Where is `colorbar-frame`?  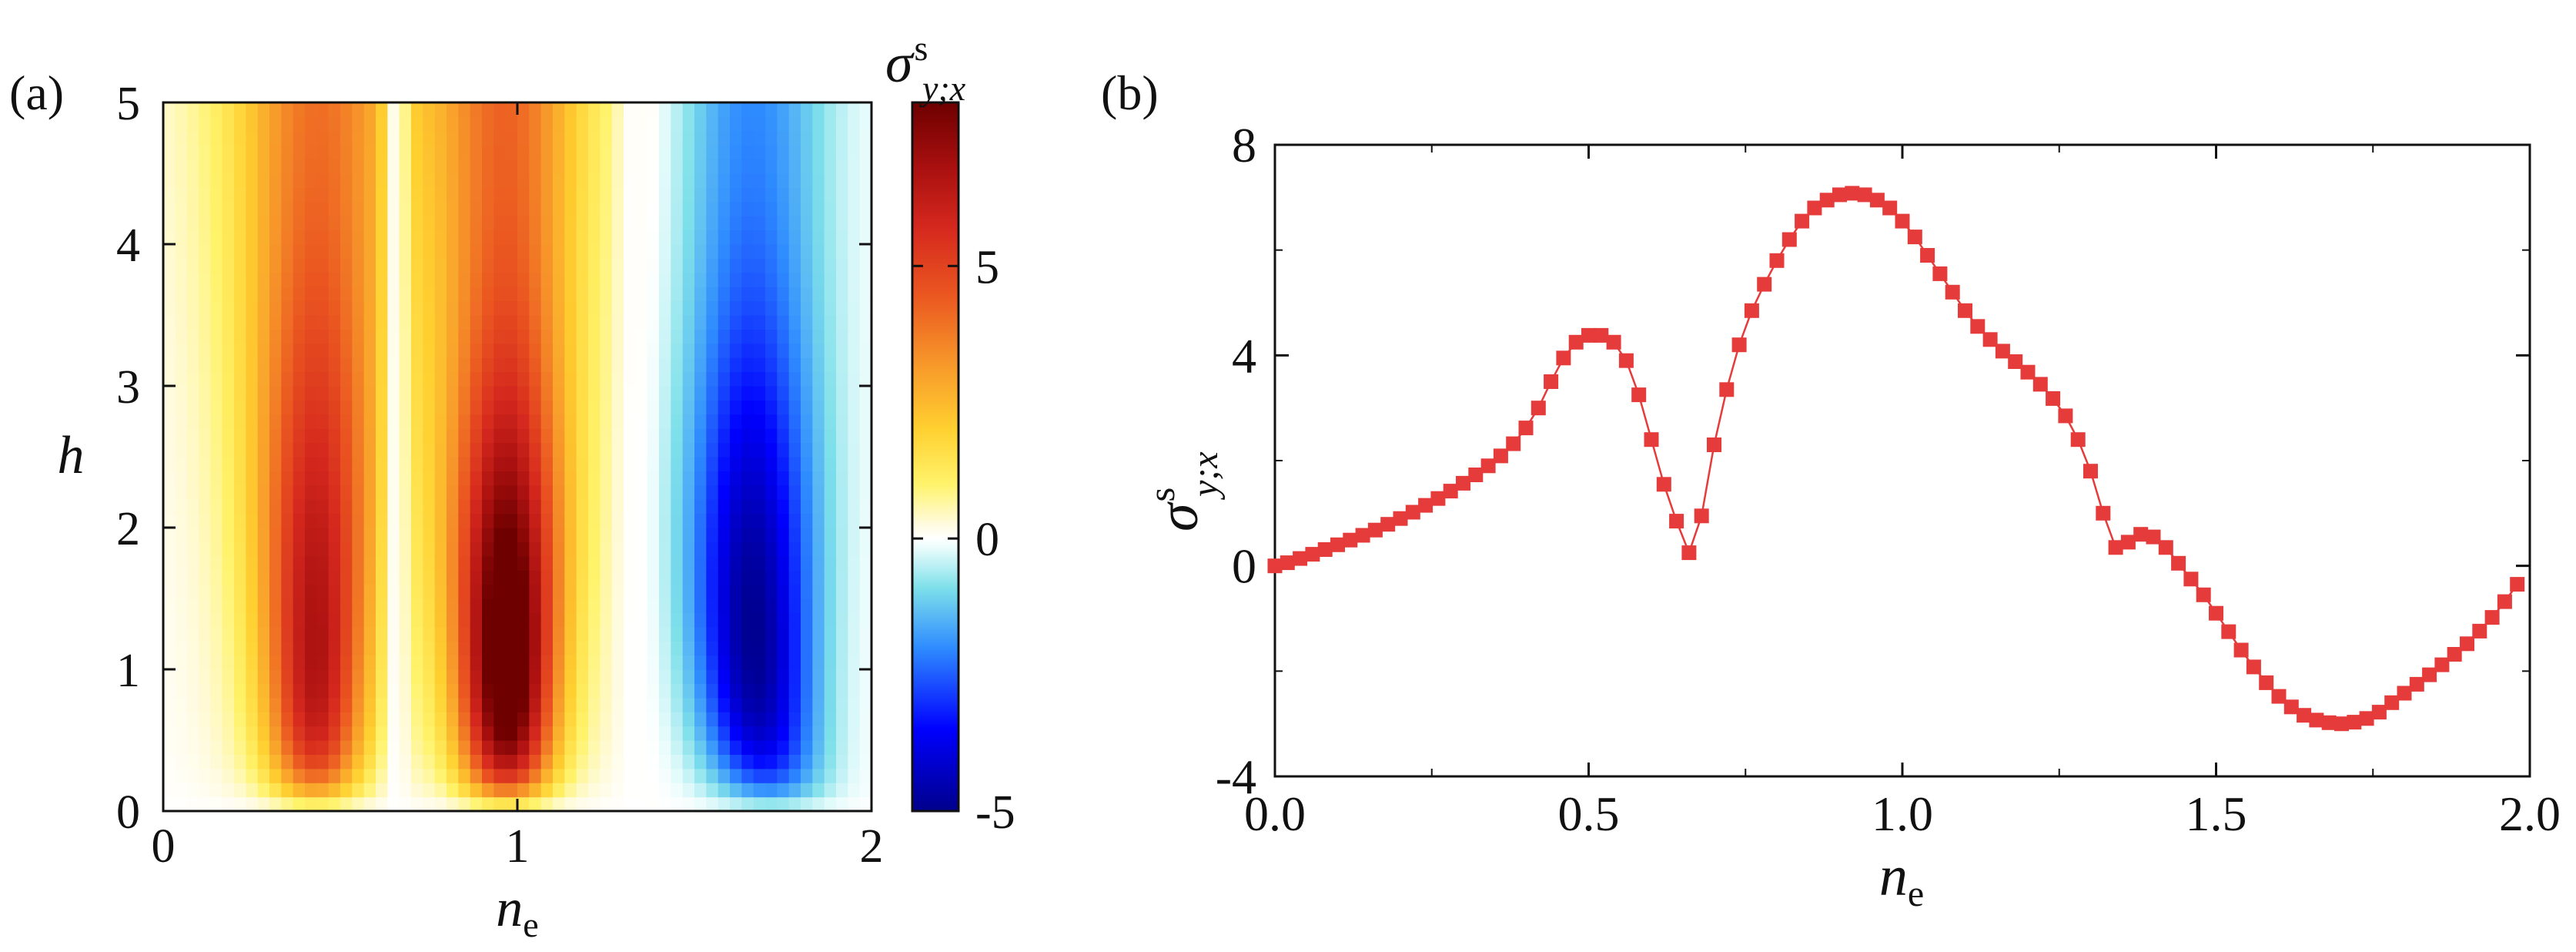
colorbar-frame is located at coordinates (936, 457).